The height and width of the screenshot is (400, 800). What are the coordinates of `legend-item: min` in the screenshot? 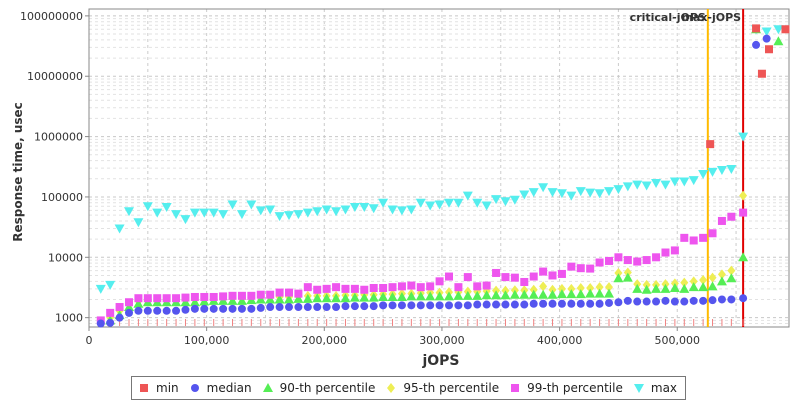 It's located at (158, 388).